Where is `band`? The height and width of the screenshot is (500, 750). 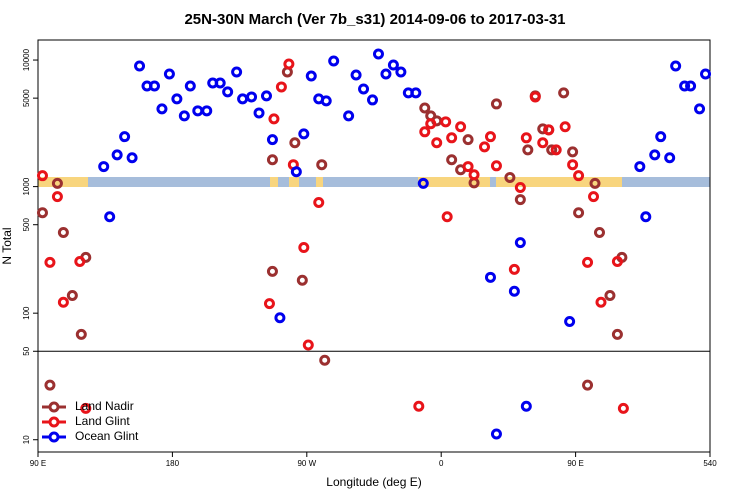
band is located at coordinates (374, 182).